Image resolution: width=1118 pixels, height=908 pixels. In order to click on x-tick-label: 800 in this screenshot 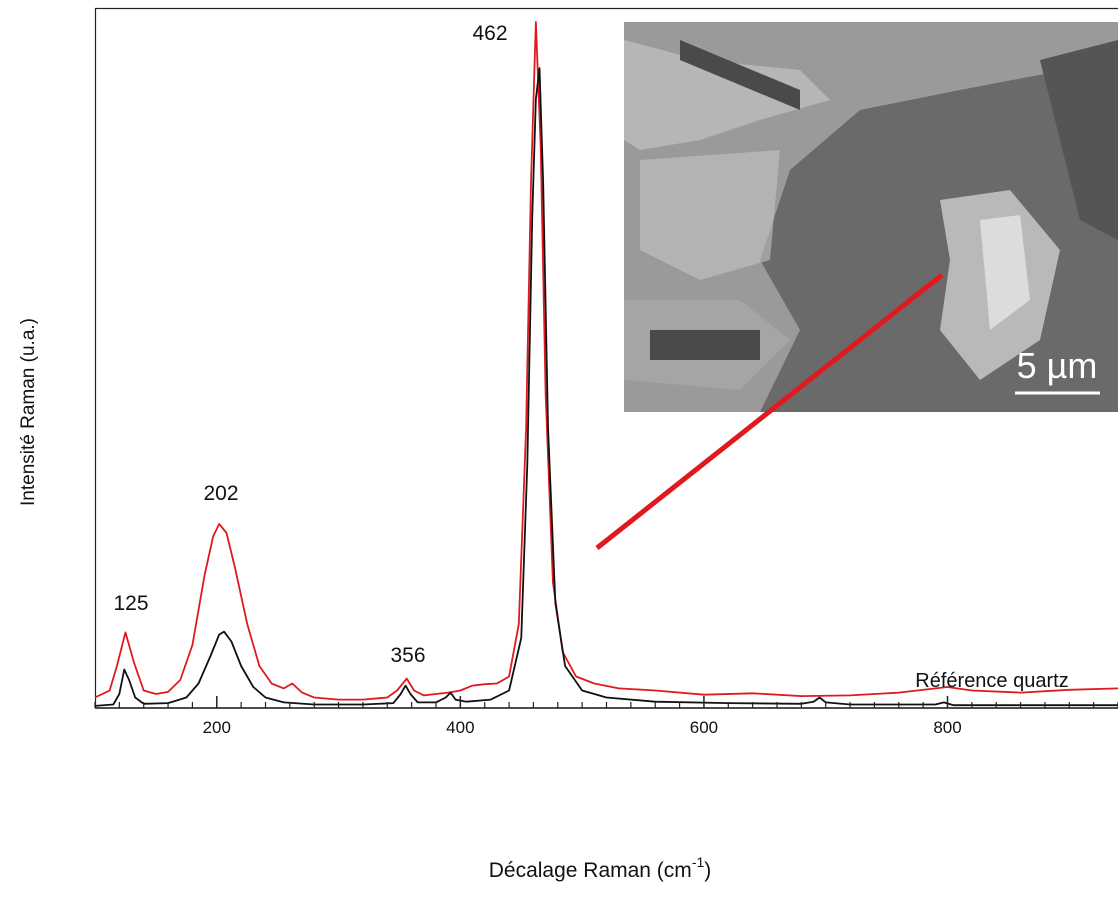, I will do `click(947, 727)`.